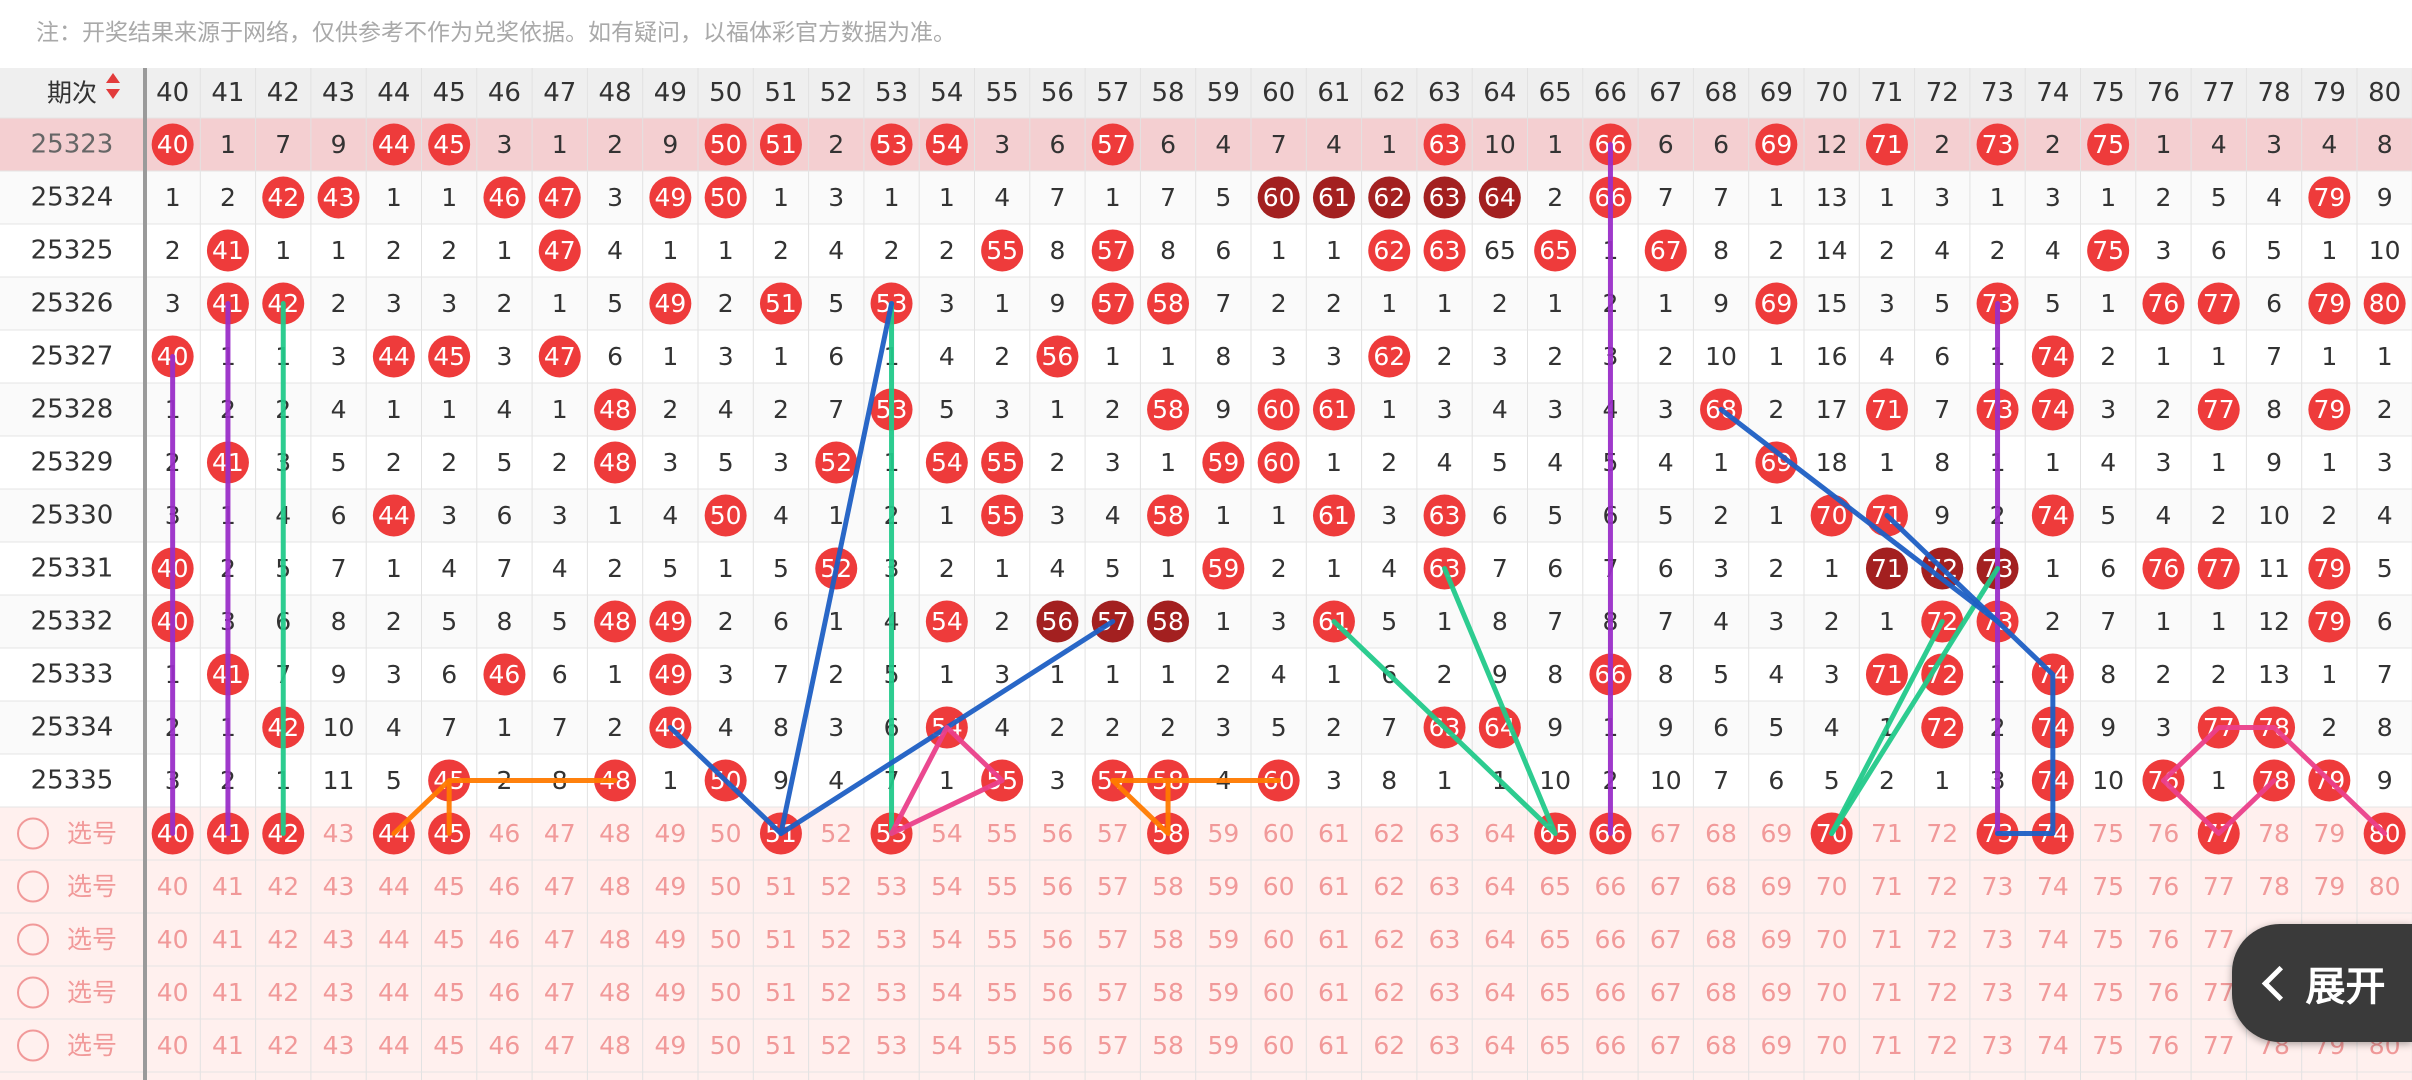 The height and width of the screenshot is (1080, 2412). I want to click on pick-number: 71, so click(1887, 939).